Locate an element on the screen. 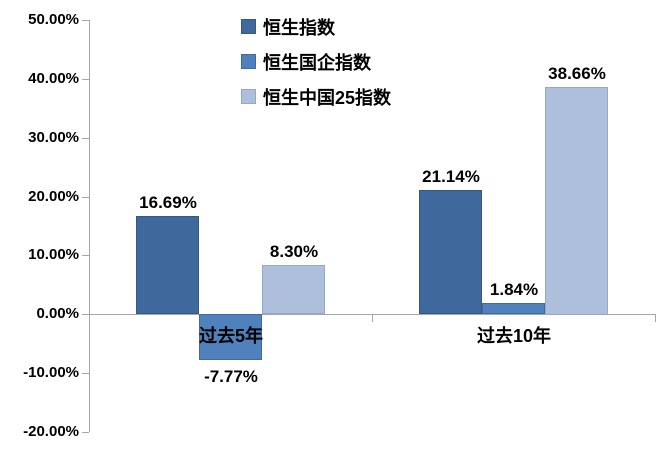 The image size is (660, 455). legend-item-hs-china-enterprises-index: 恒生国企指数 is located at coordinates (316, 61).